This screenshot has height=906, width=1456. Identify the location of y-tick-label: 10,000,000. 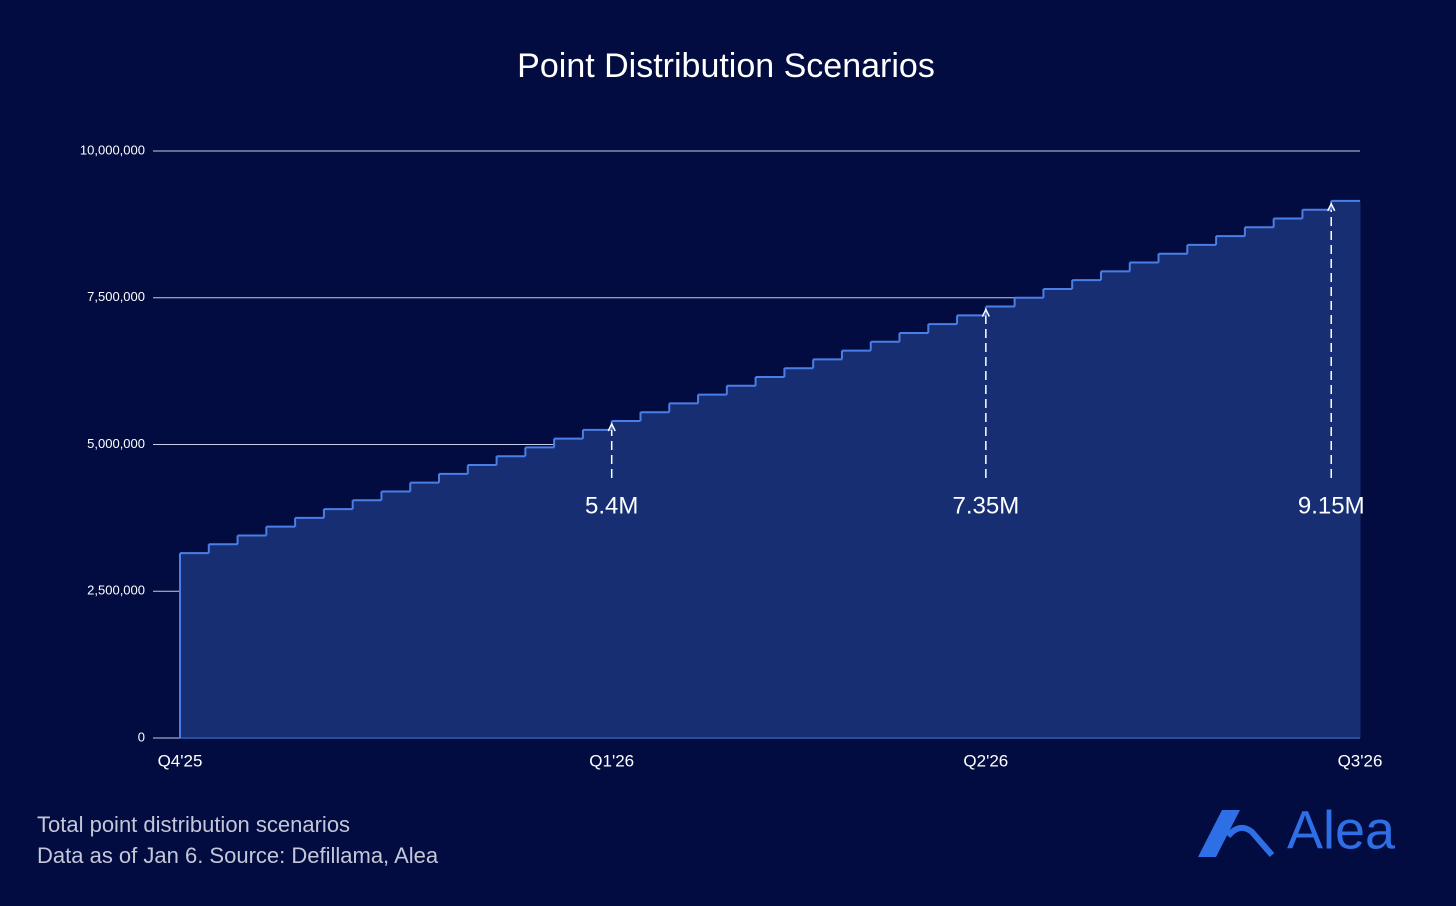
(112, 149).